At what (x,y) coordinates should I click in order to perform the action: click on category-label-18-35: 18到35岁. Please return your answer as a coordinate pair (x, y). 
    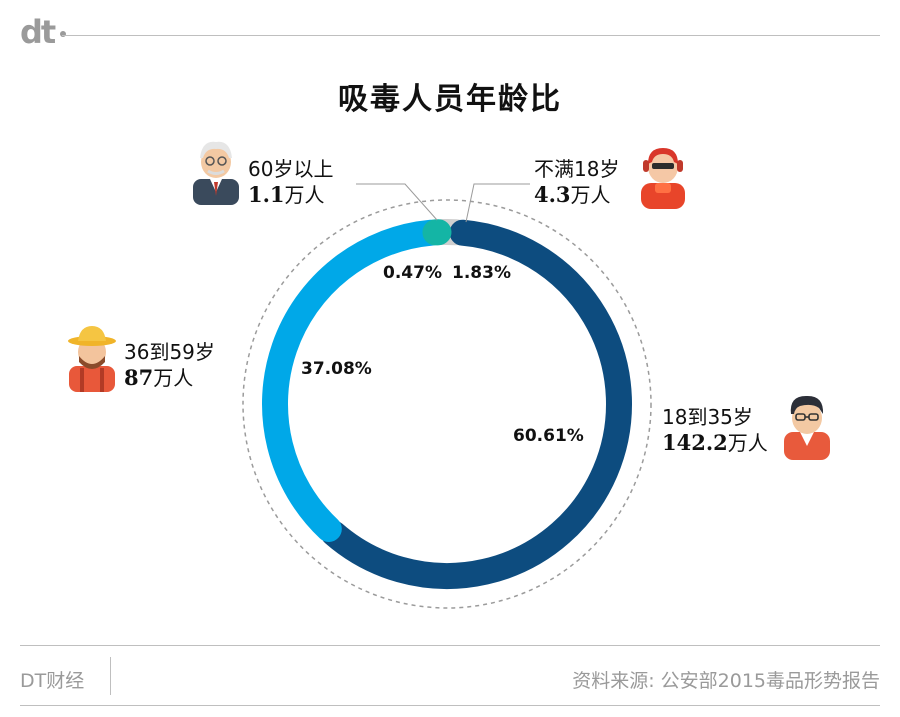
    Looking at the image, I should click on (707, 417).